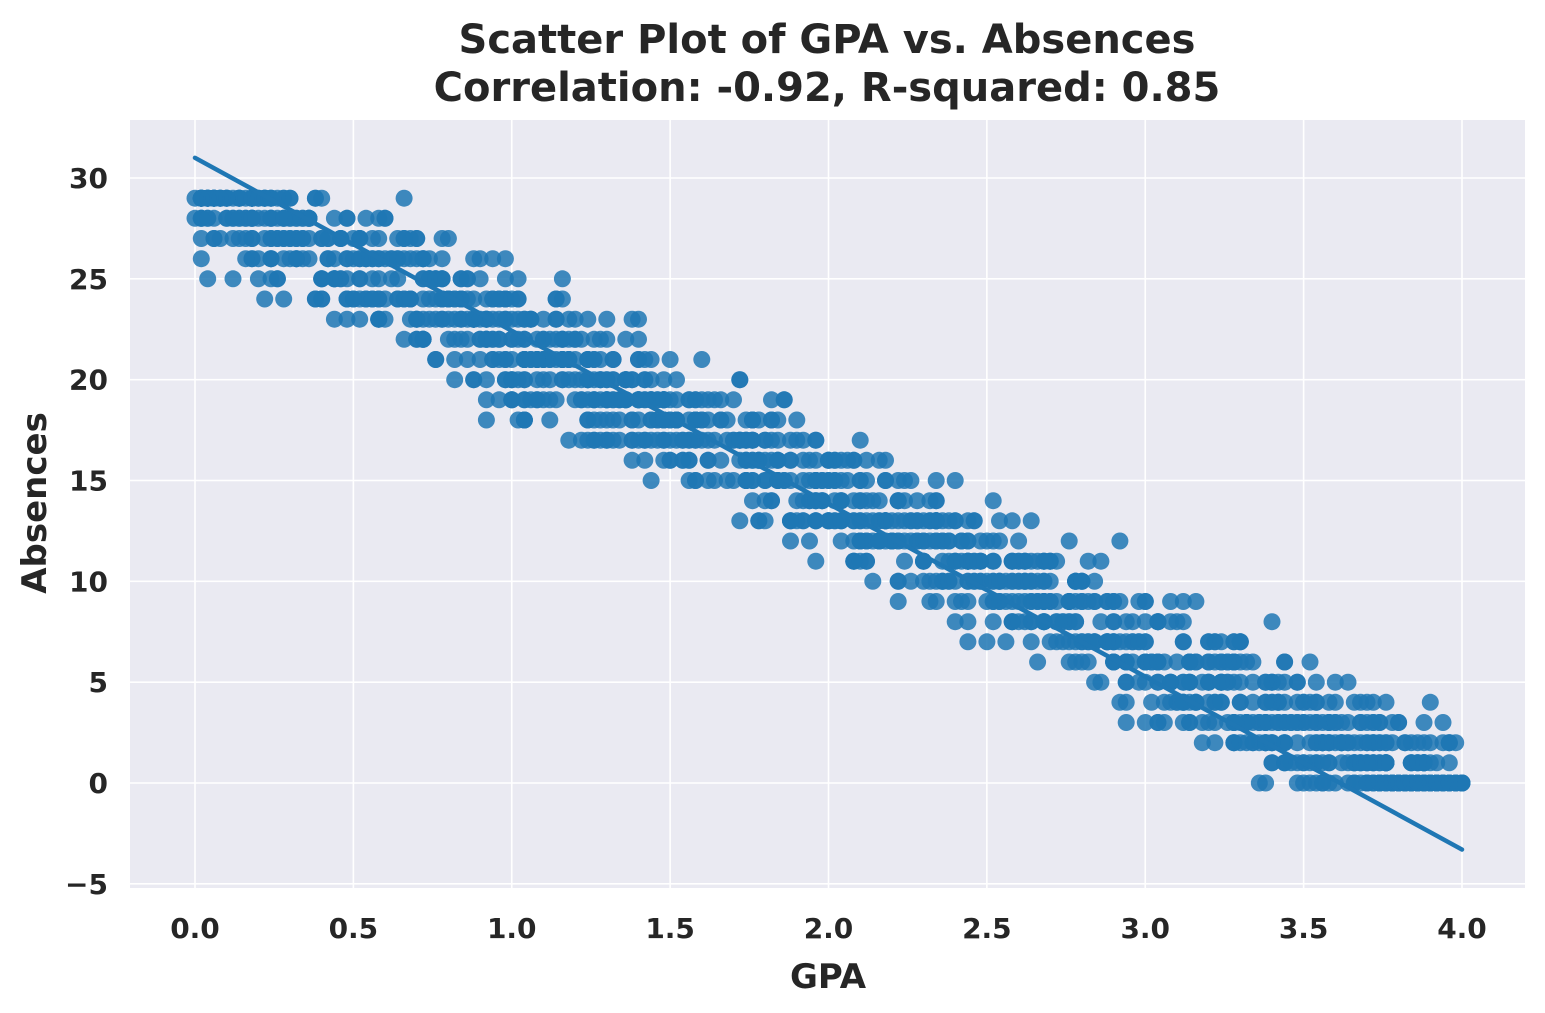 The height and width of the screenshot is (1013, 1545). I want to click on y-axis-ticks: −5 0 5 10 15 20 25 30, so click(86, 531).